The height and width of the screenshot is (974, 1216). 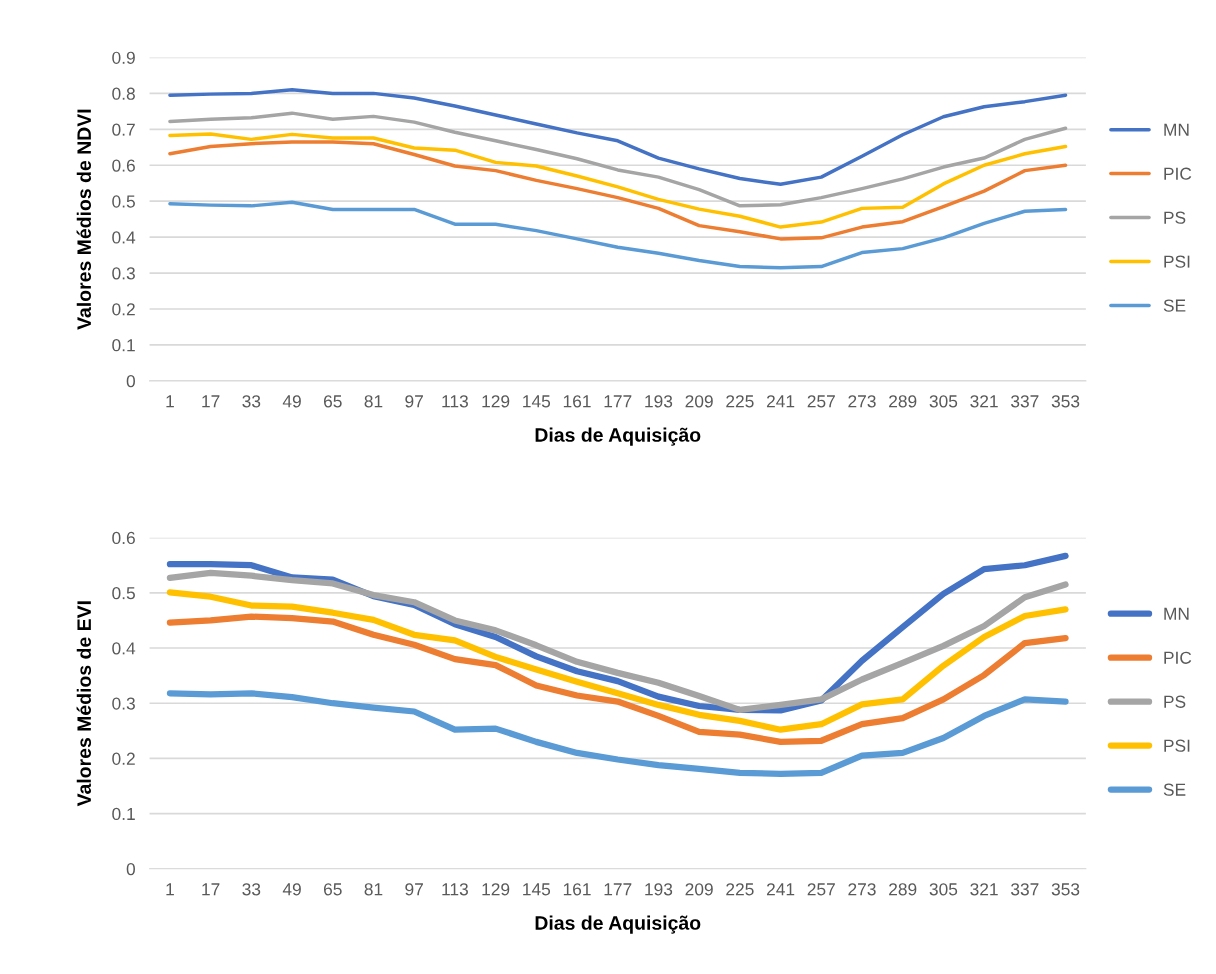 I want to click on y-tick-label: 0.8, so click(x=123, y=93).